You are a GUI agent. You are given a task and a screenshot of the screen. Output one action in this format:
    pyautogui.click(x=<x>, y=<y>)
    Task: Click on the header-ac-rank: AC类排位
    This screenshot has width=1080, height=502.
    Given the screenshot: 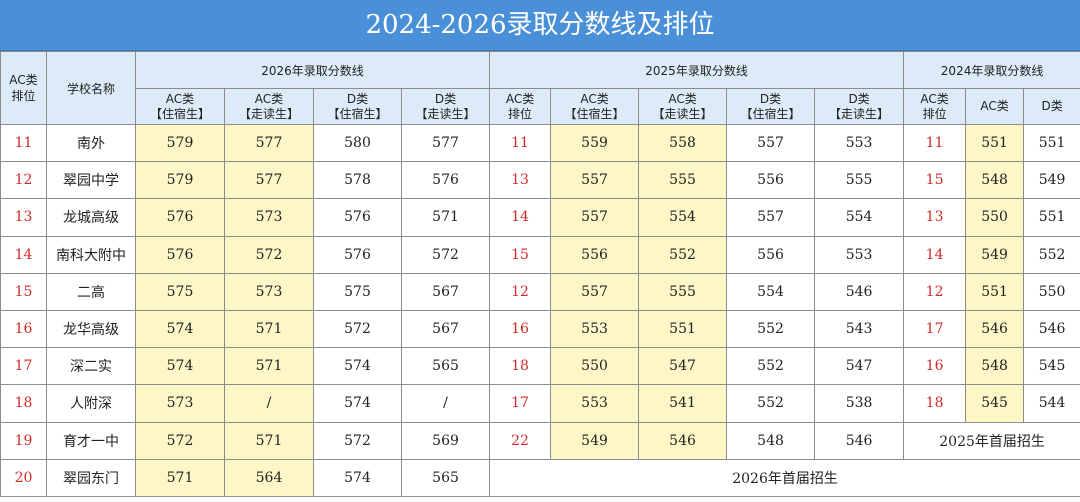 What is the action you would take?
    pyautogui.click(x=23, y=88)
    